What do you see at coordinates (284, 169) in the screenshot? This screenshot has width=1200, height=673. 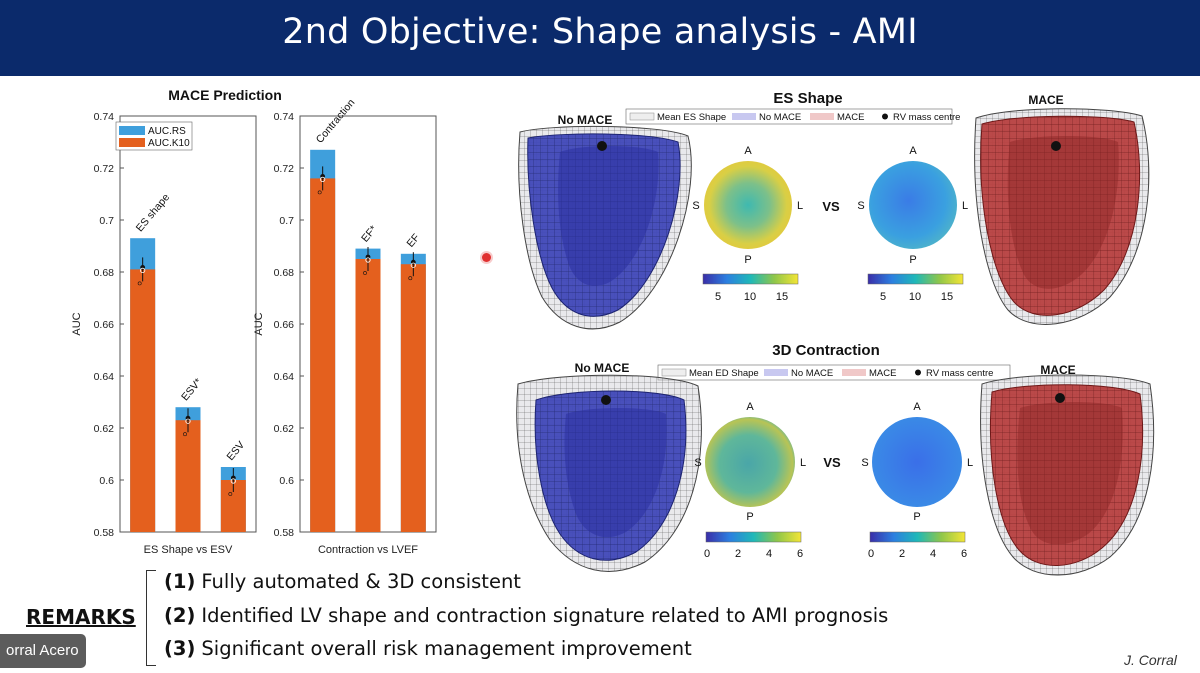 I see `y-tick-label-right-7: 0.72` at bounding box center [284, 169].